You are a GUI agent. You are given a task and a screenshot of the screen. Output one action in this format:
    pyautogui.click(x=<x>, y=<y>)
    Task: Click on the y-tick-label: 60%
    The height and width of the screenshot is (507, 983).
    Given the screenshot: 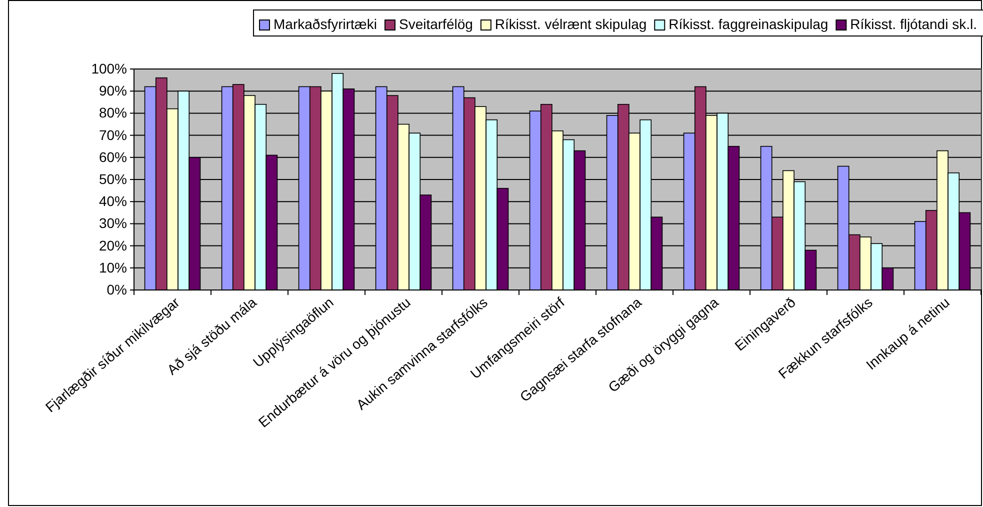 What is the action you would take?
    pyautogui.click(x=112, y=156)
    